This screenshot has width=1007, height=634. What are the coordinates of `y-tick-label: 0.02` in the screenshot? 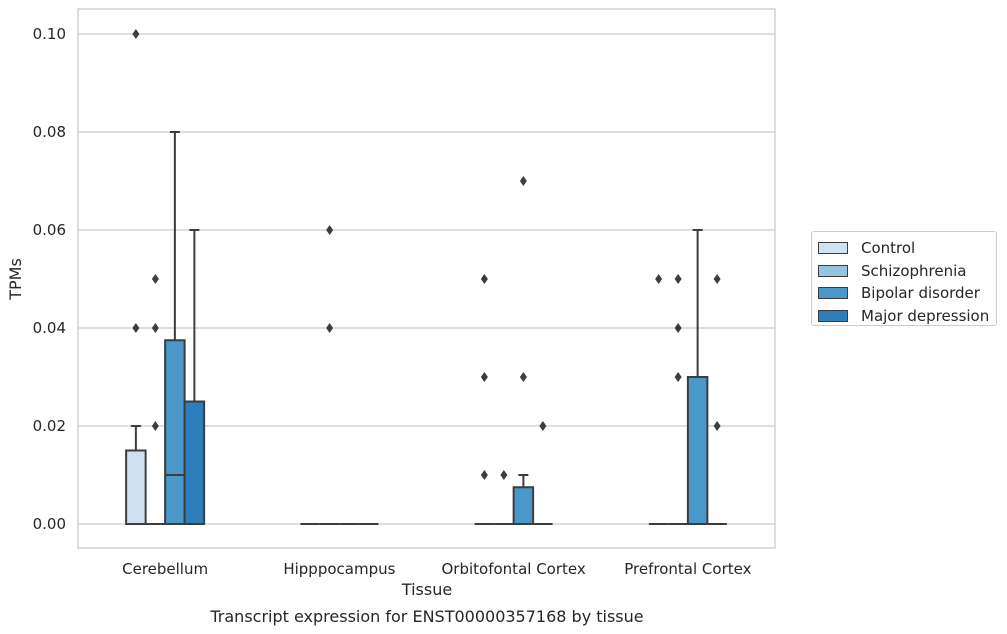 It's located at (49, 426).